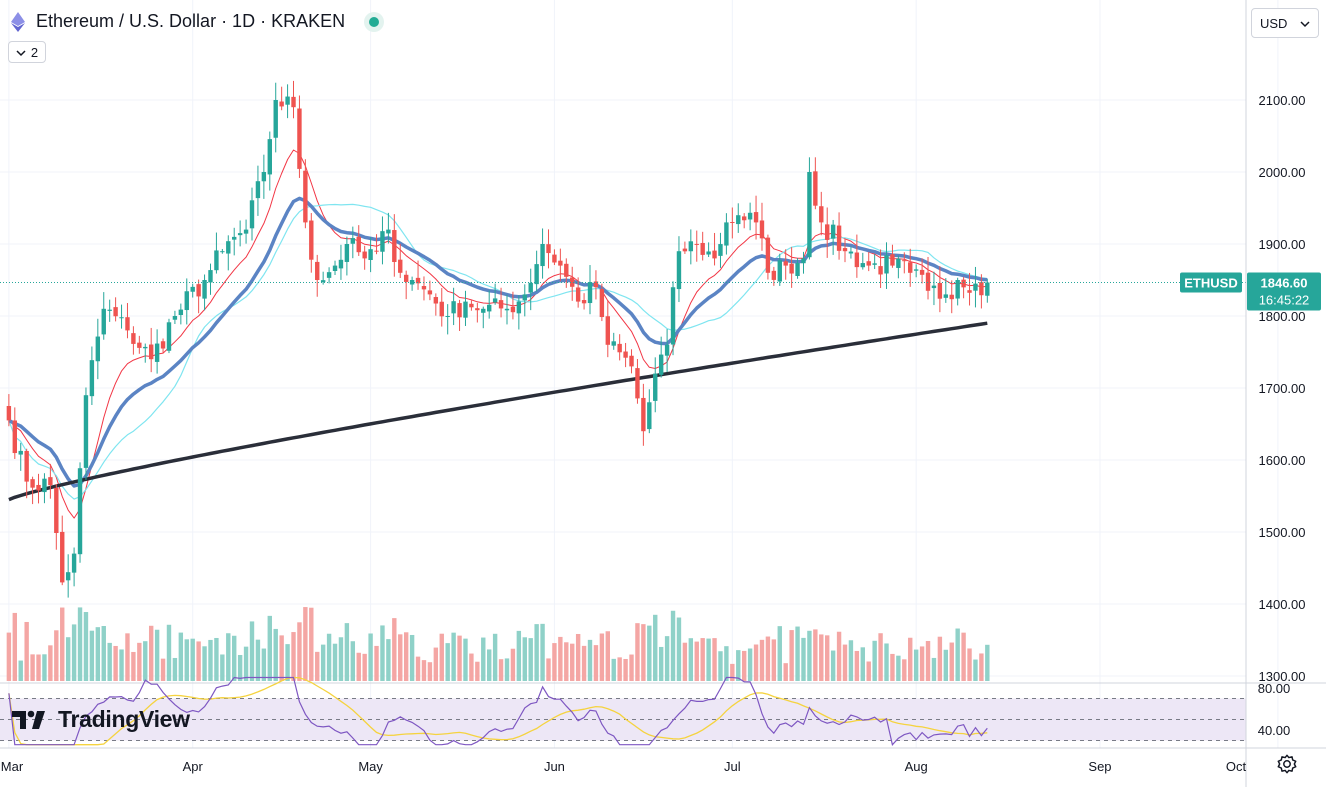 This screenshot has height=787, width=1326. I want to click on symbol-label: ETHUSD, so click(1210, 282).